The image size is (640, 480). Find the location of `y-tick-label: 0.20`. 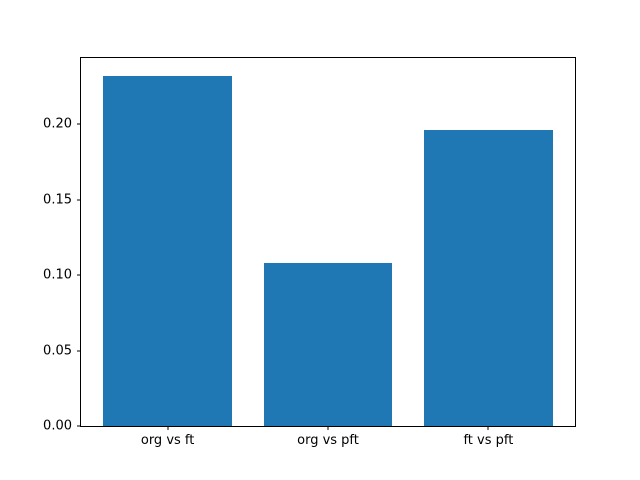

y-tick-label: 0.20 is located at coordinates (57, 124).